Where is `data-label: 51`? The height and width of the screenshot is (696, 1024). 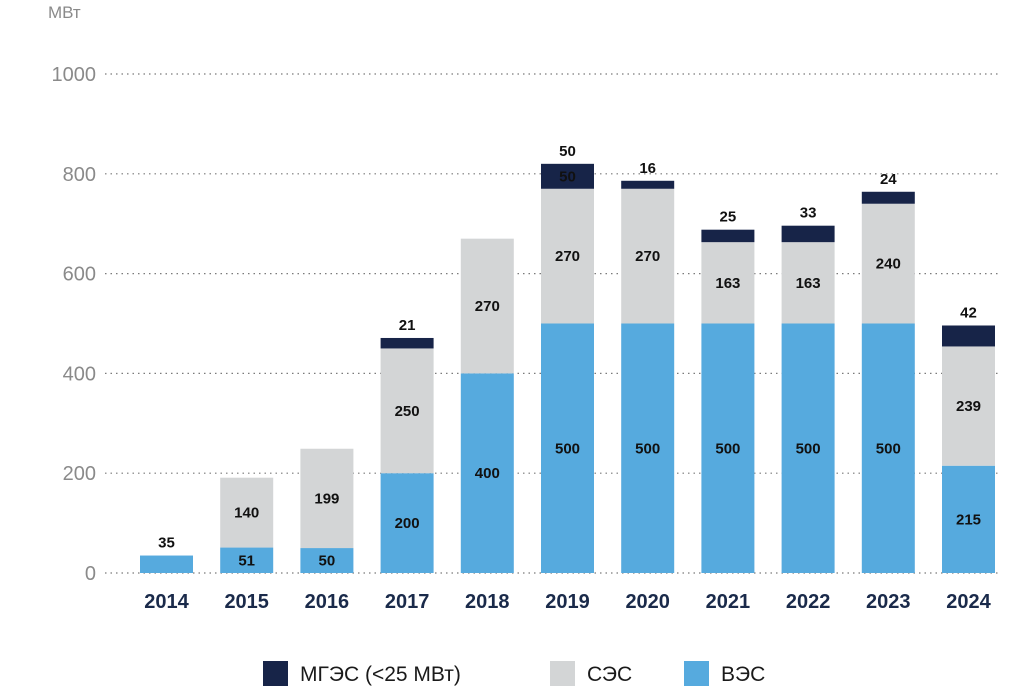 data-label: 51 is located at coordinates (246, 560).